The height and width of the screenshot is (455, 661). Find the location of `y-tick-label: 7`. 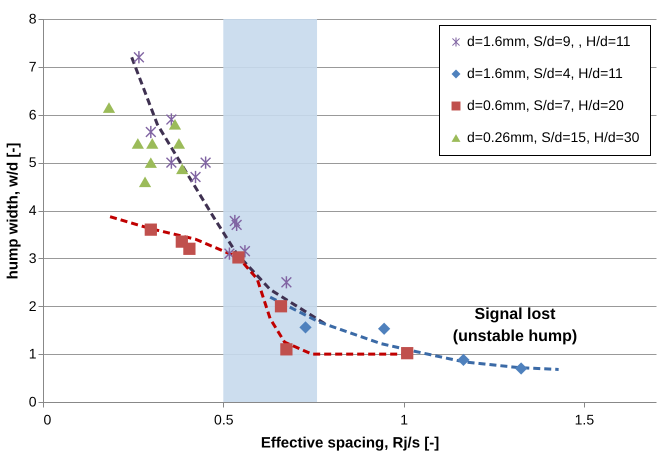

y-tick-label: 7 is located at coordinates (32, 66).